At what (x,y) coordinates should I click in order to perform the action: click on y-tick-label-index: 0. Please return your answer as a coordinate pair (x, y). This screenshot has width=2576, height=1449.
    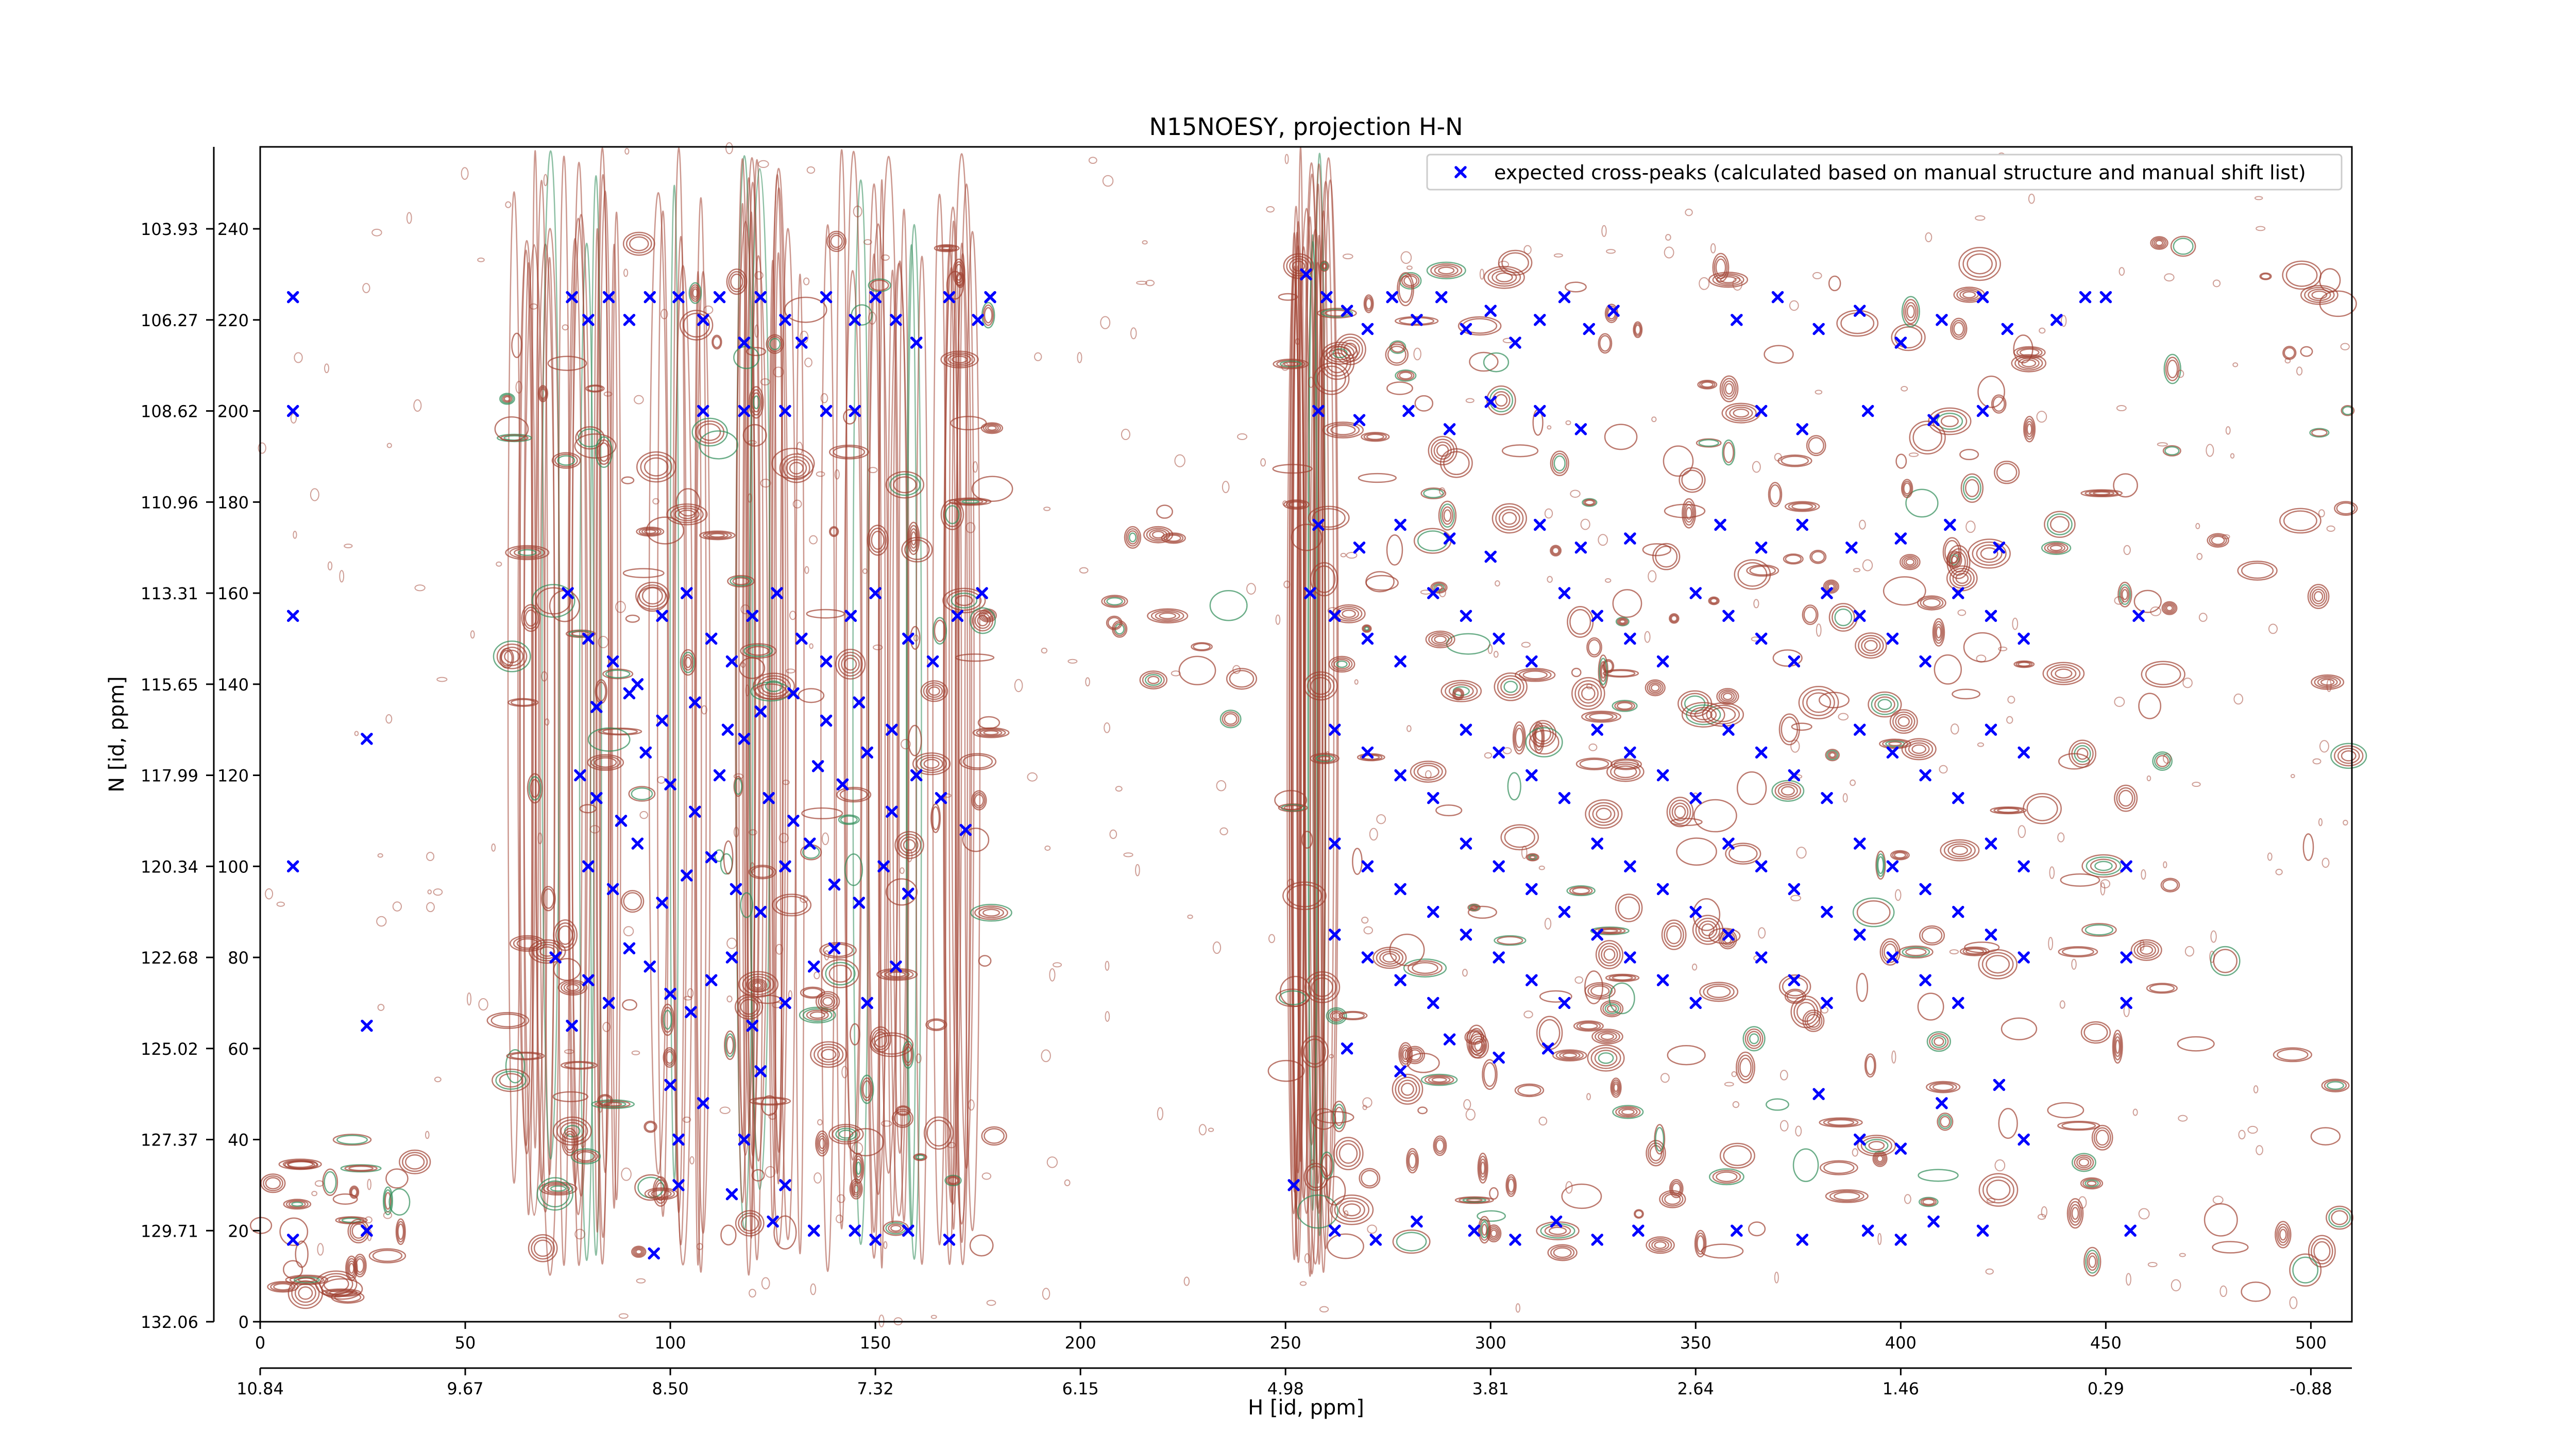
    Looking at the image, I should click on (244, 1322).